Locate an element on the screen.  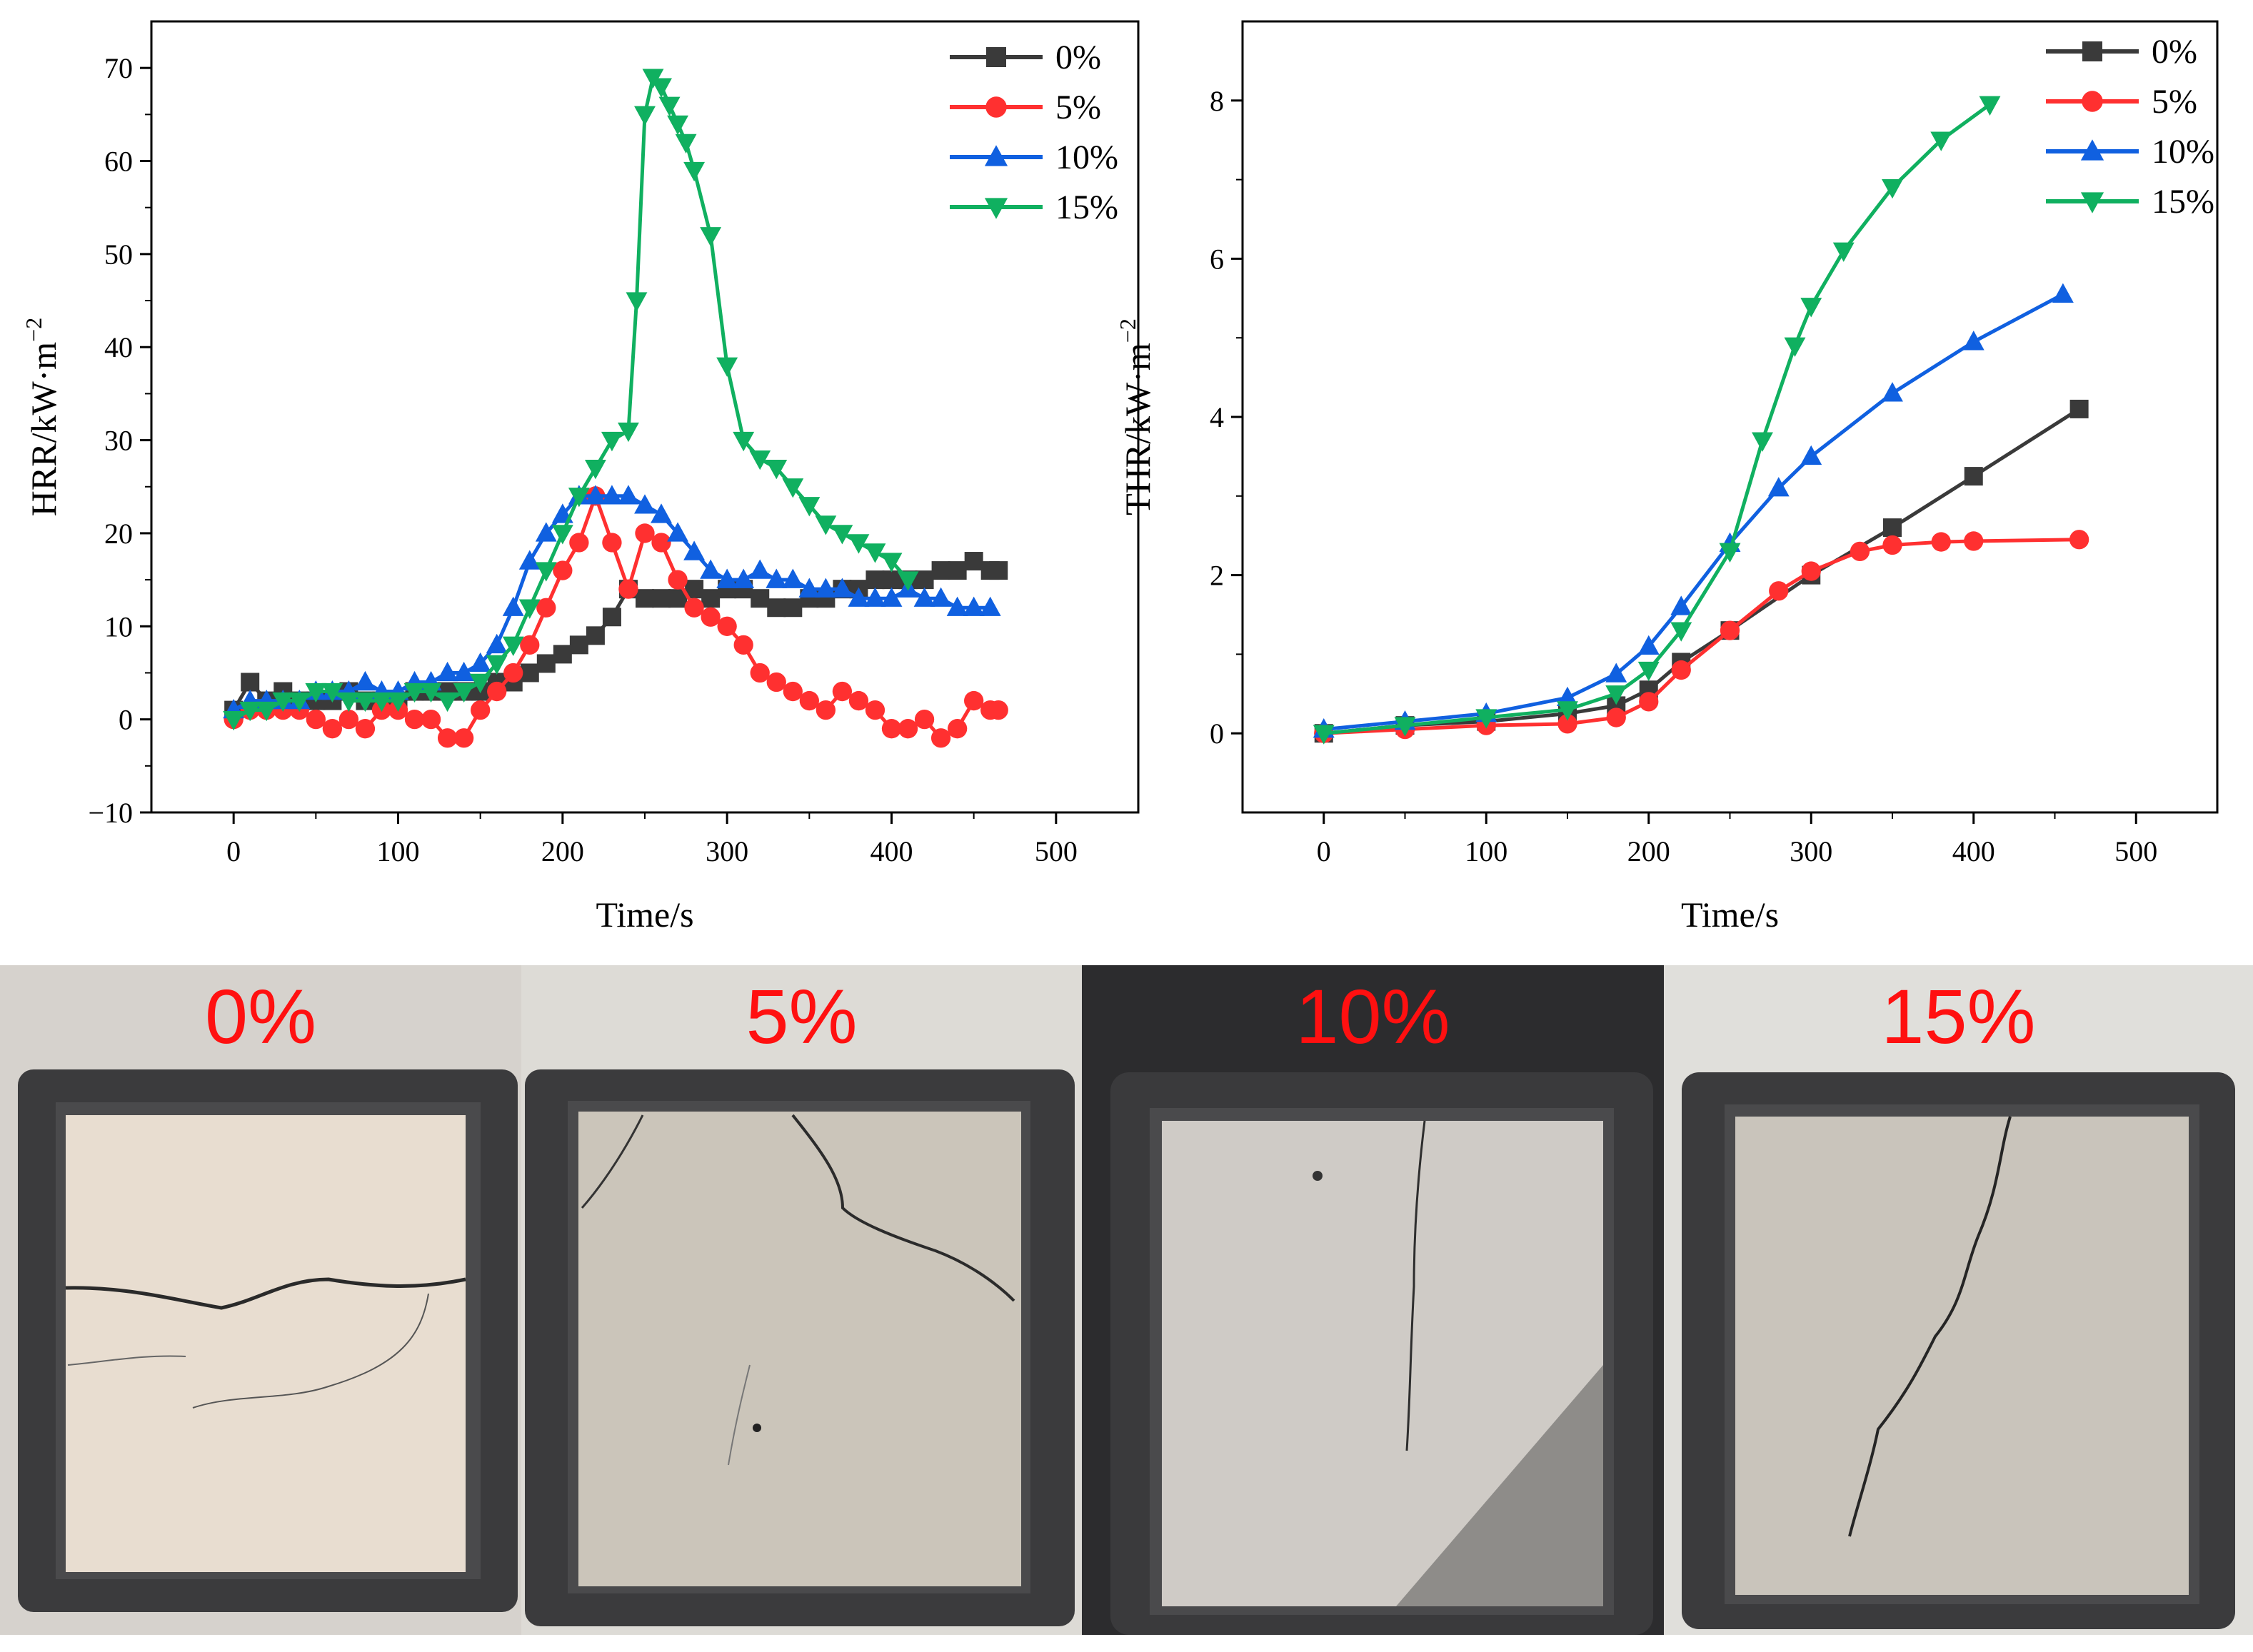
sample-photo-3: 15% is located at coordinates (1958, 1300).